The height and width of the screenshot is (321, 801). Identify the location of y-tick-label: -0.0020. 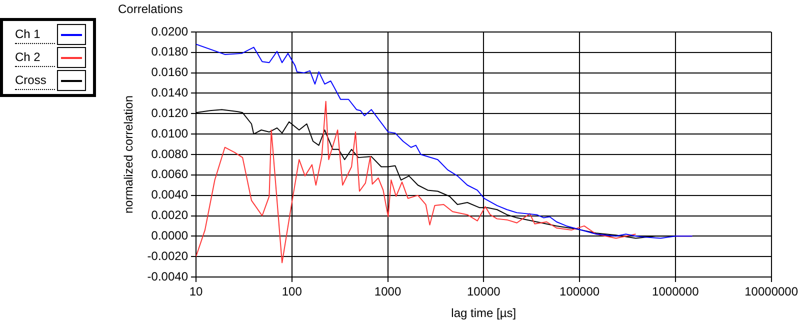
(167, 255).